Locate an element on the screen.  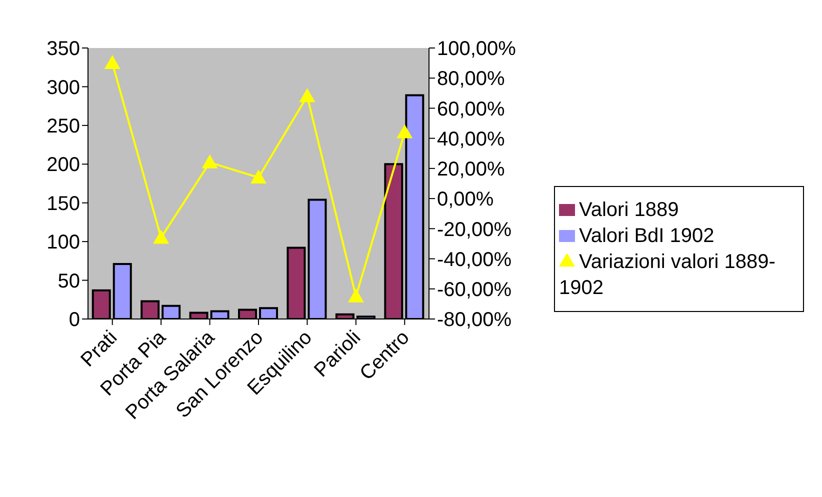
y2-tick-label: 80,00% is located at coordinates (471, 79).